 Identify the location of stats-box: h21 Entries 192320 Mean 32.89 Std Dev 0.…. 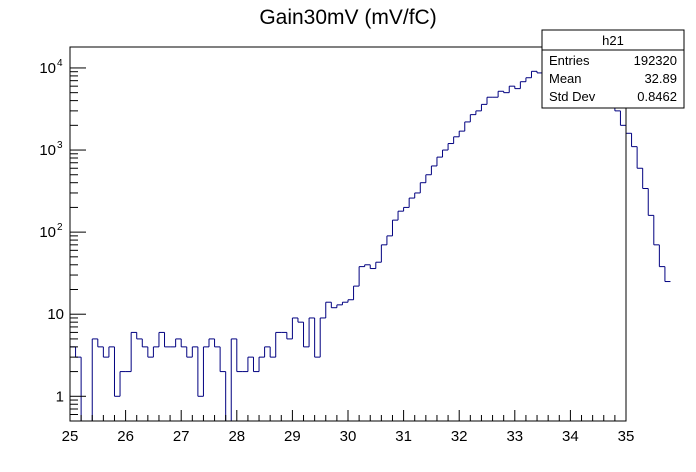
(613, 69).